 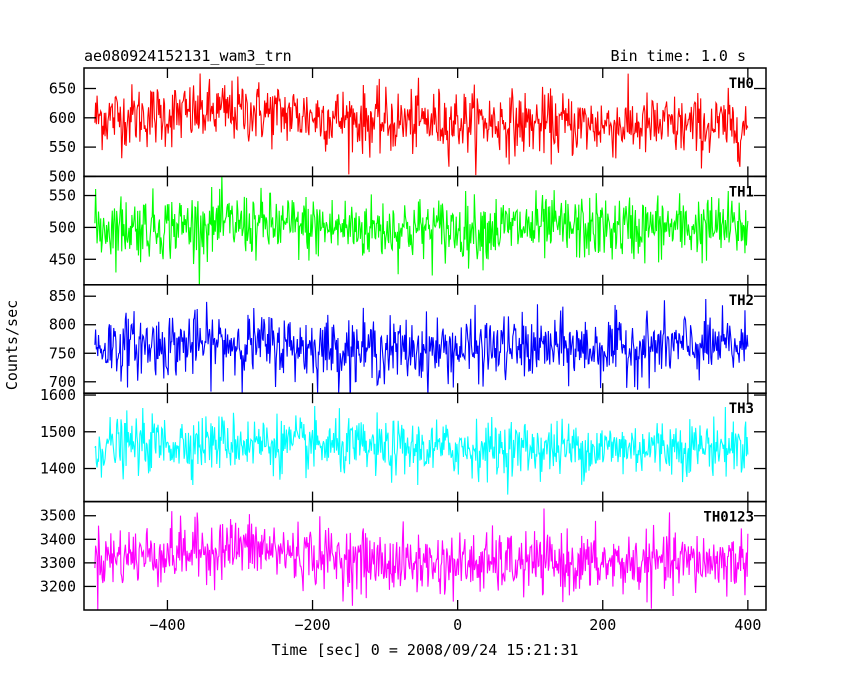 I want to click on panel-label-th2: TH2, so click(x=741, y=301).